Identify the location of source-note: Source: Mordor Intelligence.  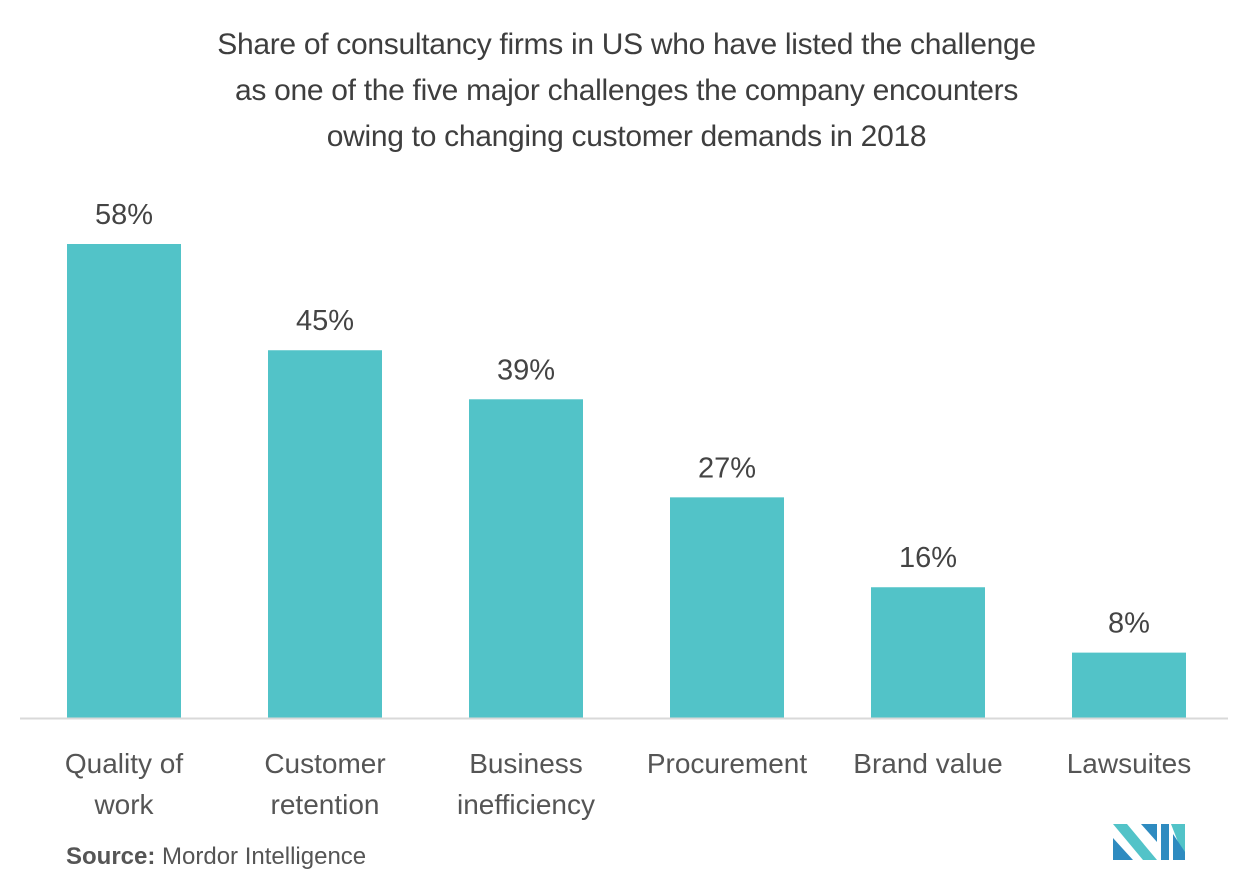
(216, 857).